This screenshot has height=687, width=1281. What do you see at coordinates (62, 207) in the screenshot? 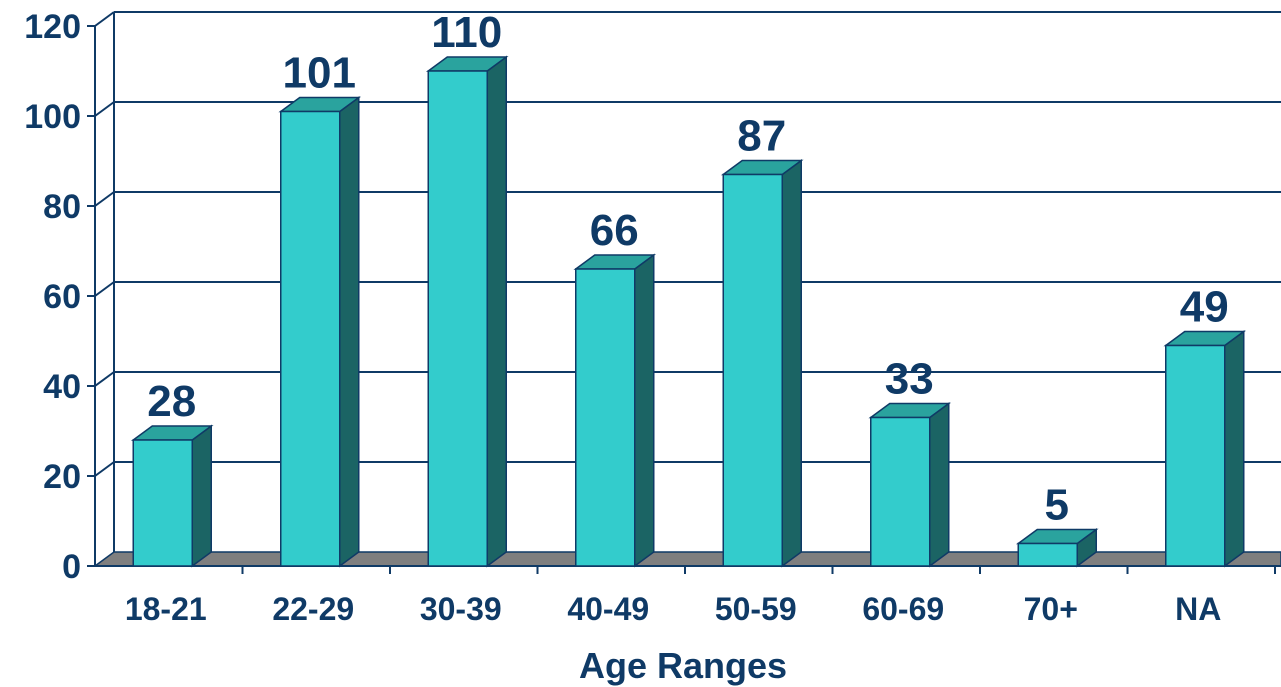
I see `y-tick-label: 80` at bounding box center [62, 207].